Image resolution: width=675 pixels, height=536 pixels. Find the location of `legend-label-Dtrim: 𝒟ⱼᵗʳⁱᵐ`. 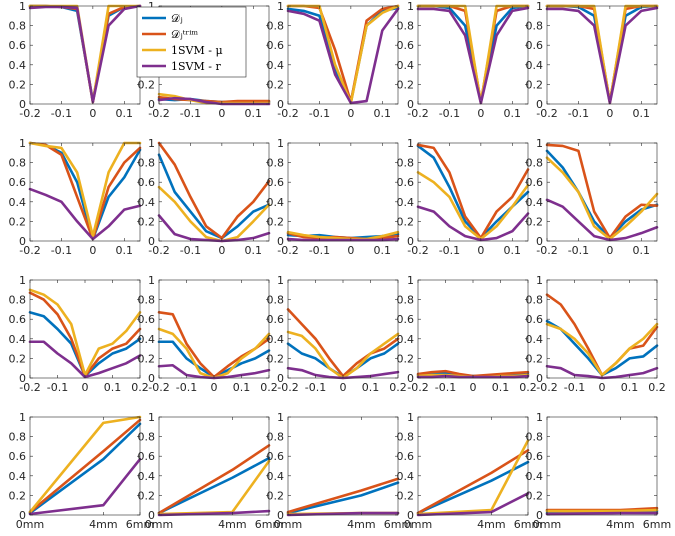

legend-label-Dtrim: 𝒟ⱼᵗʳⁱᵐ is located at coordinates (184, 34).